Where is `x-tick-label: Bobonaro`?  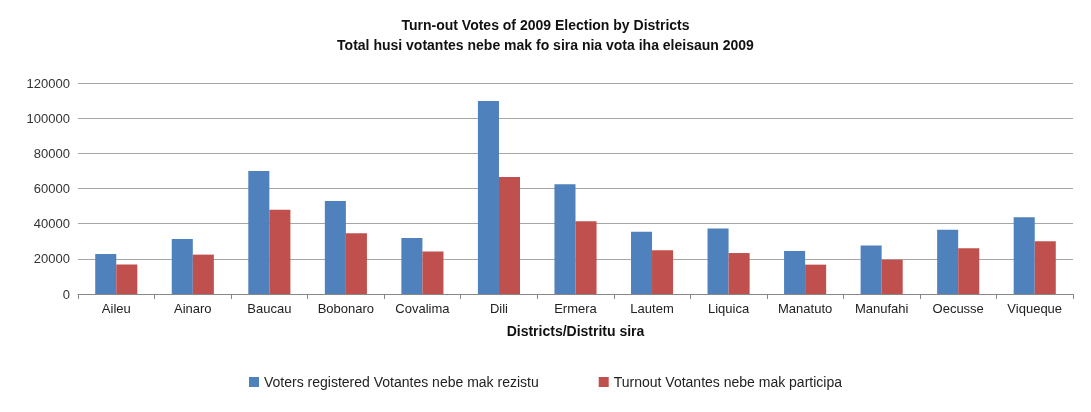
x-tick-label: Bobonaro is located at coordinates (346, 308).